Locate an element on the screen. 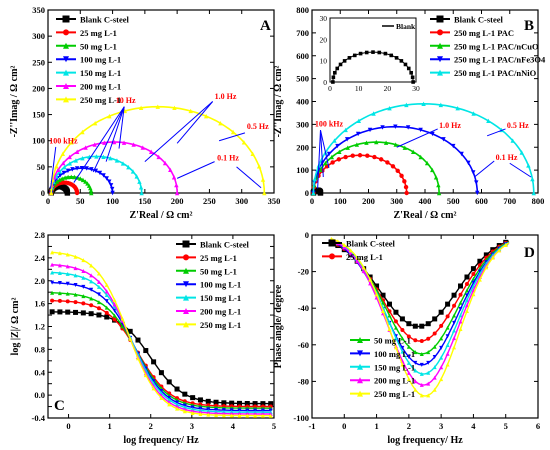 Image resolution: width=550 pixels, height=450 pixels. annotation-label: 1.0 Hz is located at coordinates (450, 125).